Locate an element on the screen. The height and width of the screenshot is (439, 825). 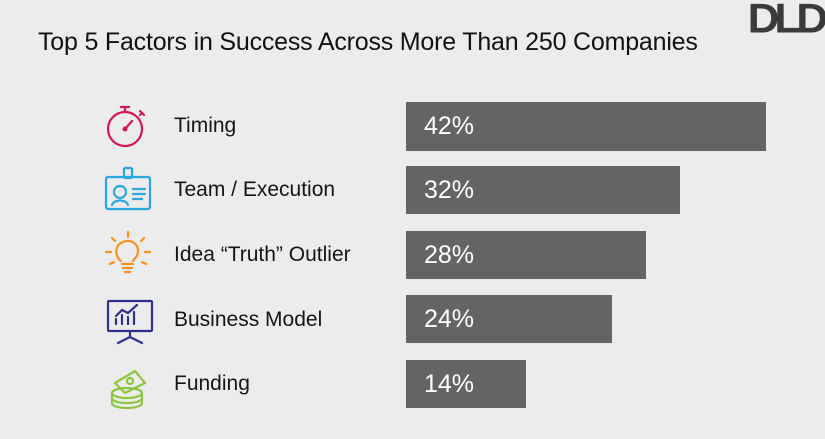
bar-business-model is located at coordinates (509, 319).